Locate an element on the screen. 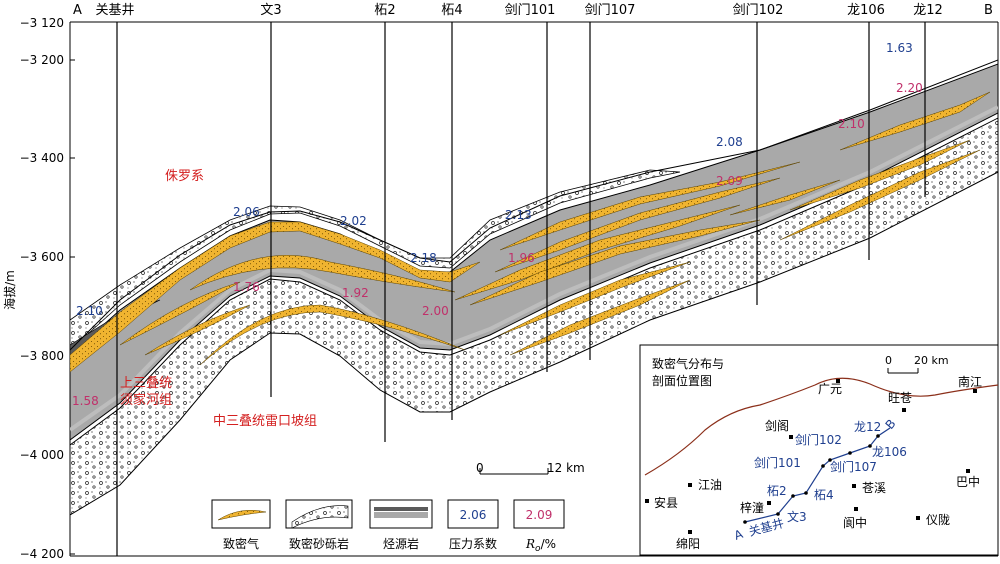 This screenshot has width=1000, height=564. ro-value: 2.00 is located at coordinates (435, 311).